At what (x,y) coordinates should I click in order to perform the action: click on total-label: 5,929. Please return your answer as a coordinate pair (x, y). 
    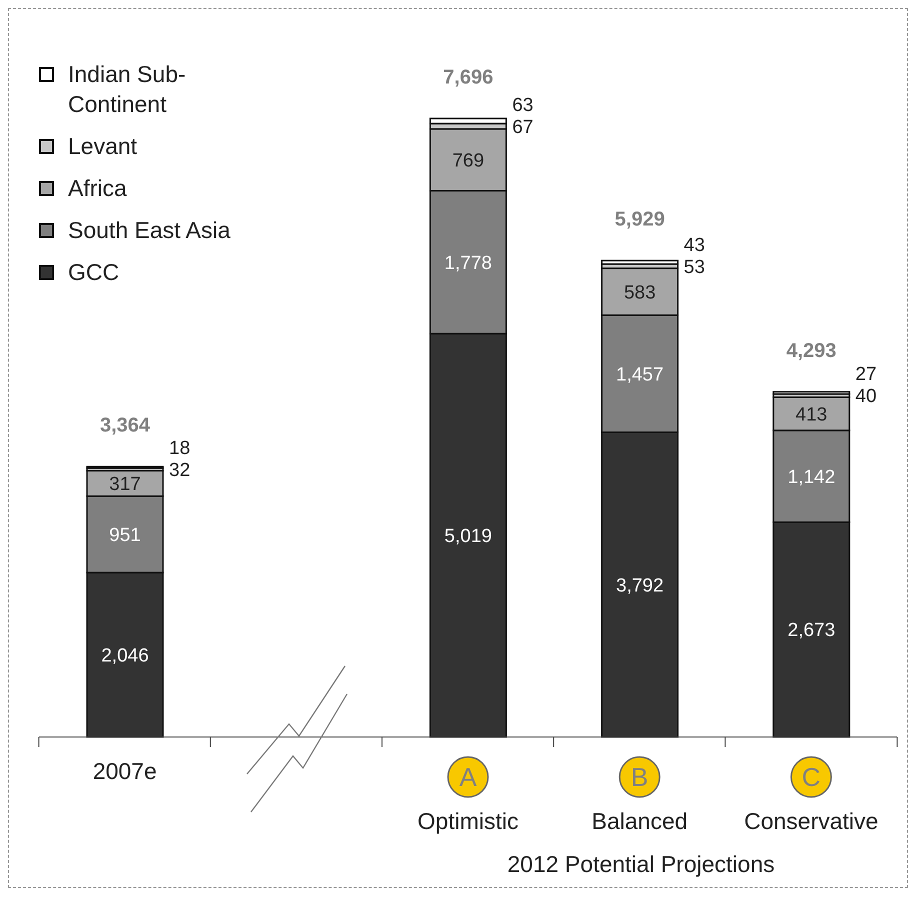
    Looking at the image, I should click on (639, 219).